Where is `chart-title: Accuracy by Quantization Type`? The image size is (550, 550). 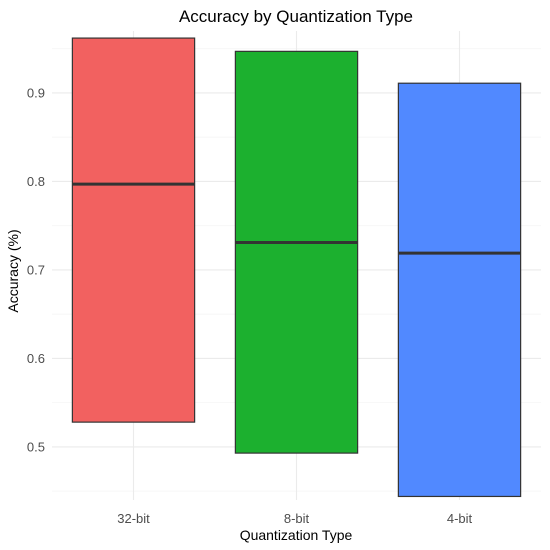 chart-title: Accuracy by Quantization Type is located at coordinates (296, 16).